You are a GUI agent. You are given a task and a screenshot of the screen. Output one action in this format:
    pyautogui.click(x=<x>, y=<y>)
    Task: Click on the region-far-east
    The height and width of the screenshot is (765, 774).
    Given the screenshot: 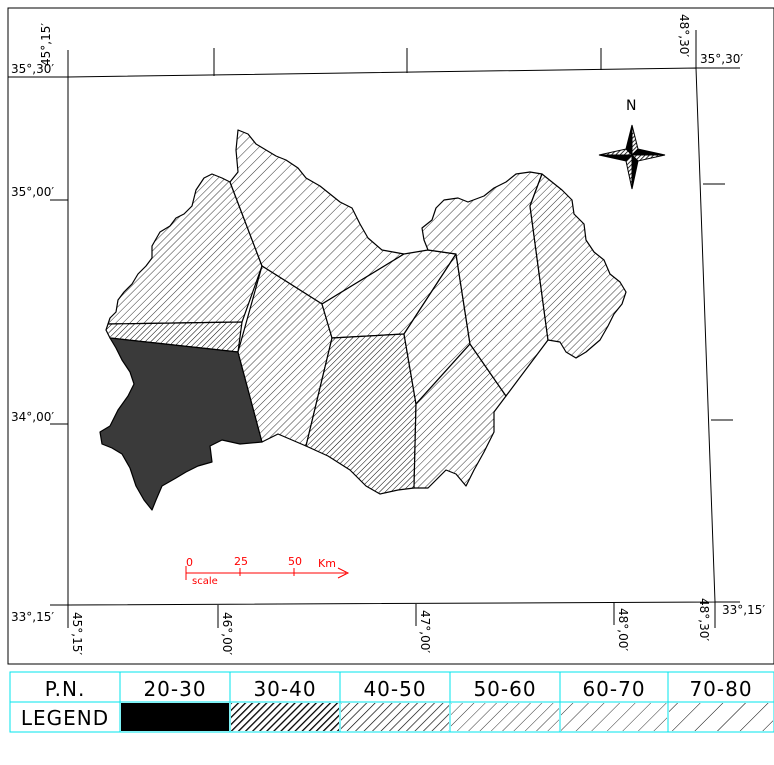 What is the action you would take?
    pyautogui.click(x=578, y=266)
    